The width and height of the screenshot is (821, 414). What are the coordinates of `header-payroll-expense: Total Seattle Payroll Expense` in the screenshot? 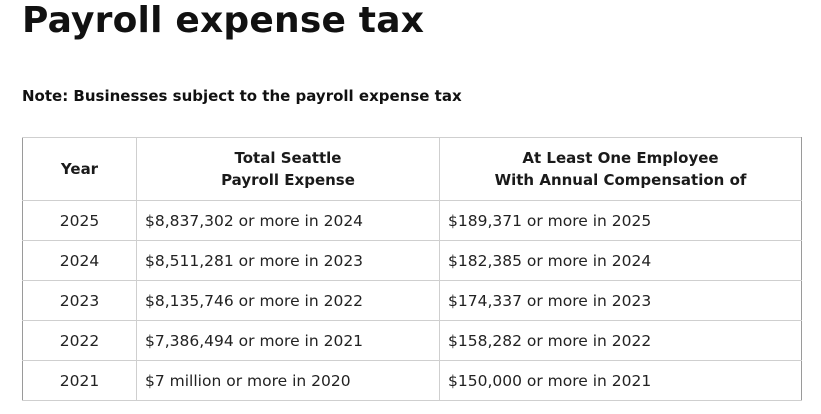 It's located at (288, 169).